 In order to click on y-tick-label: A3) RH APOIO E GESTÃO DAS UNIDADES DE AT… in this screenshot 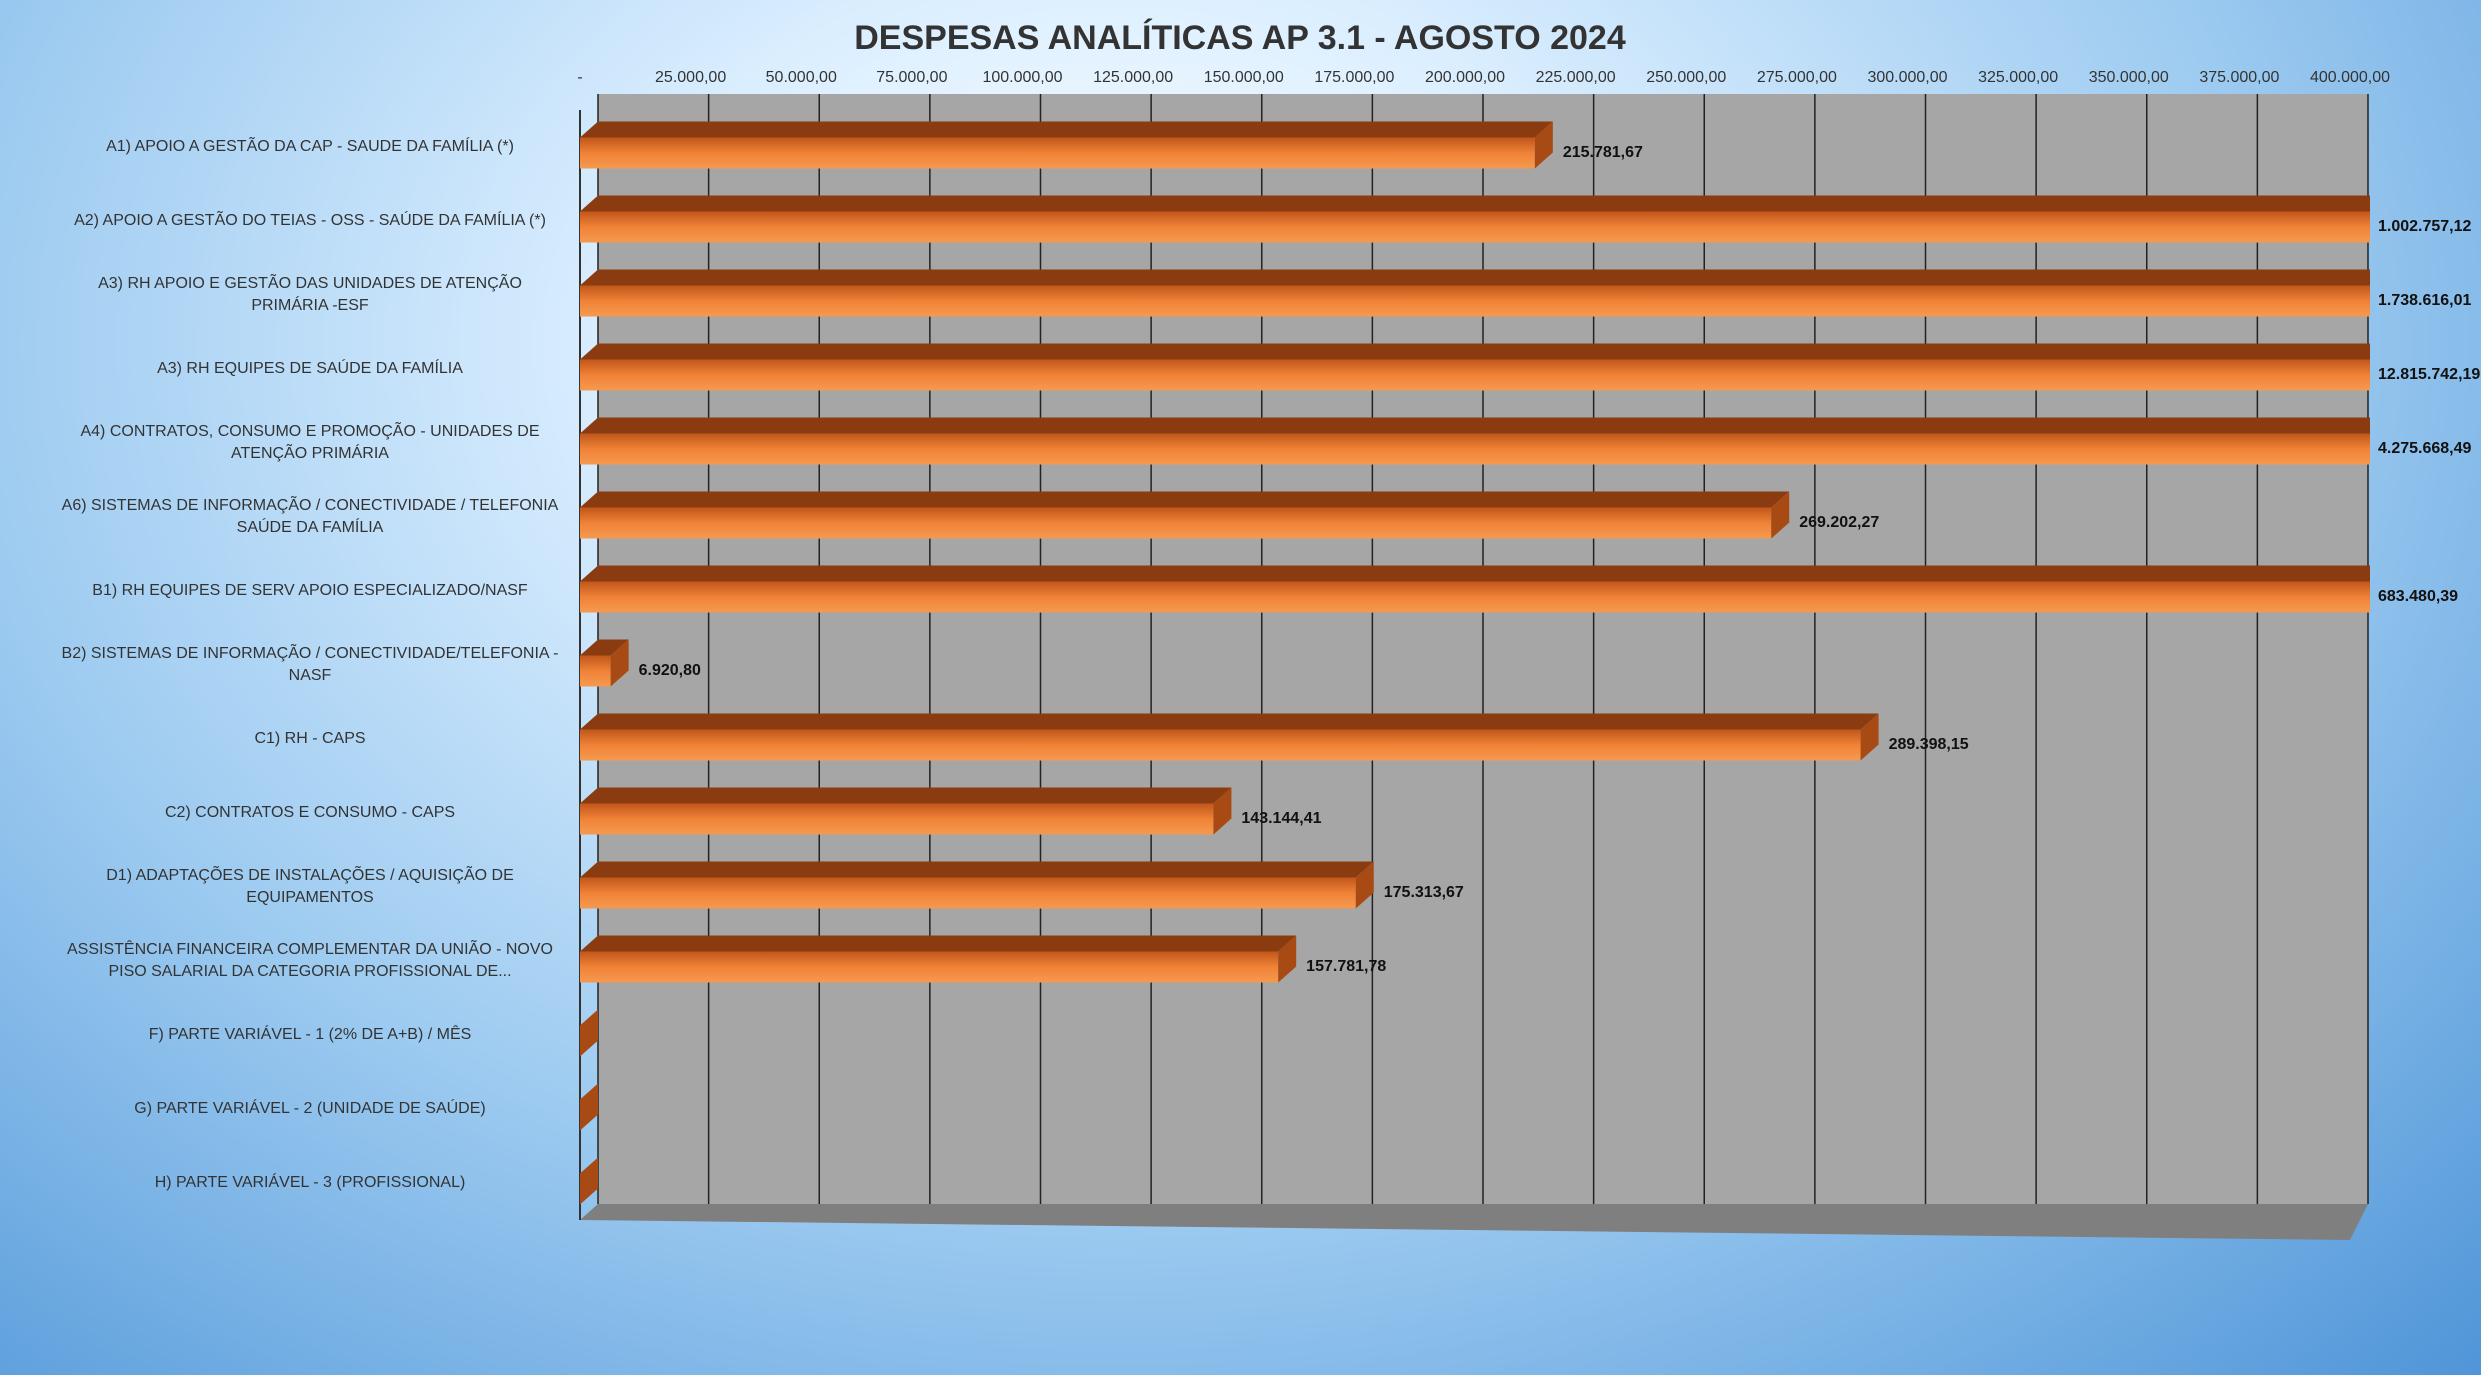, I will do `click(310, 294)`.